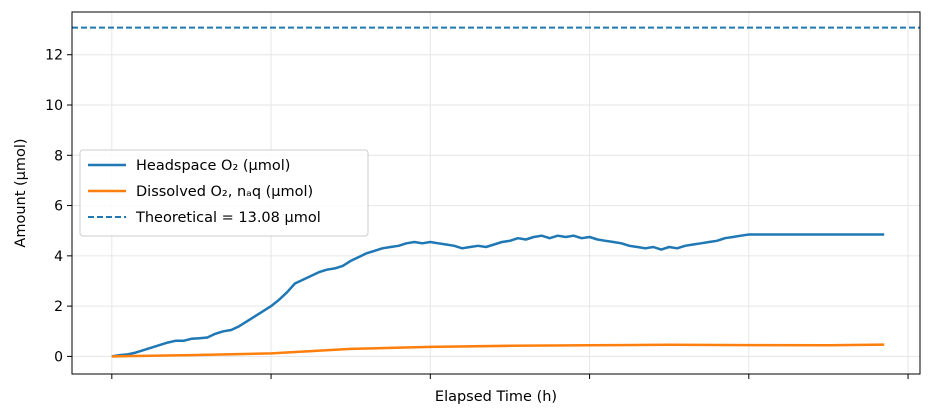 The width and height of the screenshot is (936, 420). I want to click on x-axis-label: Elapsed Time (h), so click(496, 397).